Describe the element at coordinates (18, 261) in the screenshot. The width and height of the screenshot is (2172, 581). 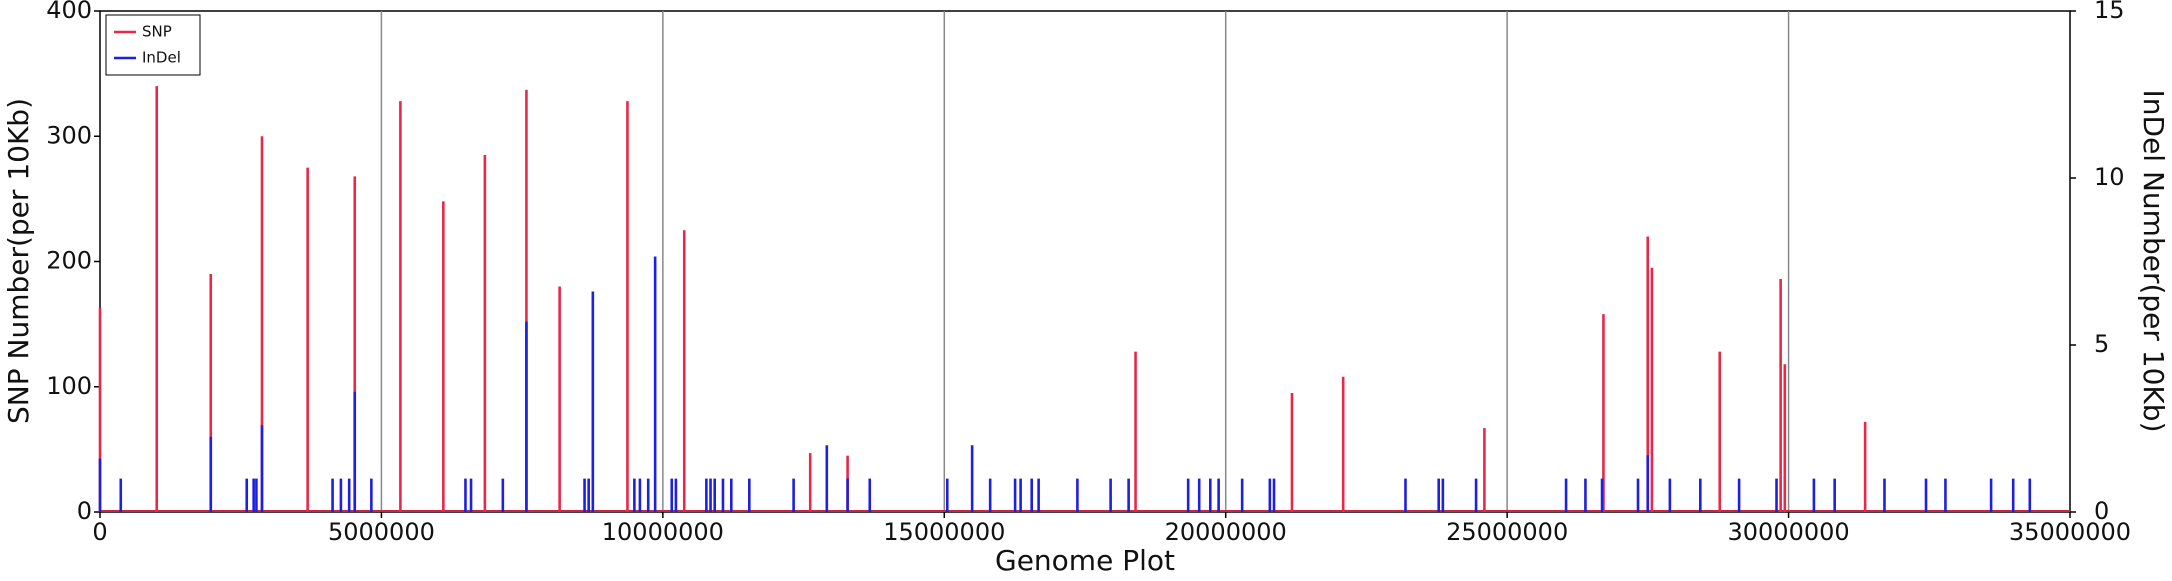
I see `y-axis-title: SNP Number(per 10Kb)` at that location.